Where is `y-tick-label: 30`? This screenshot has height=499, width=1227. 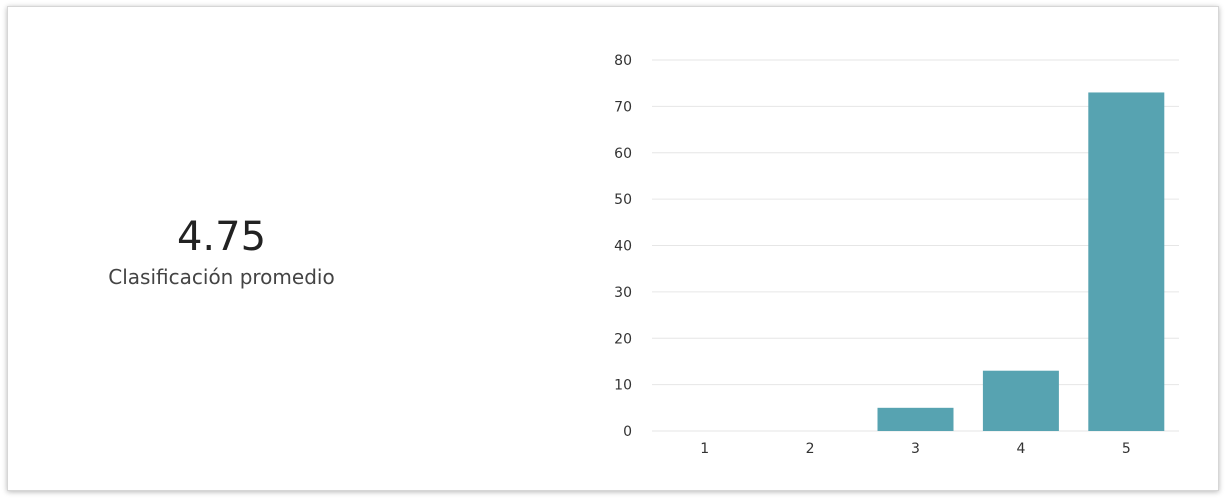 y-tick-label: 30 is located at coordinates (623, 293).